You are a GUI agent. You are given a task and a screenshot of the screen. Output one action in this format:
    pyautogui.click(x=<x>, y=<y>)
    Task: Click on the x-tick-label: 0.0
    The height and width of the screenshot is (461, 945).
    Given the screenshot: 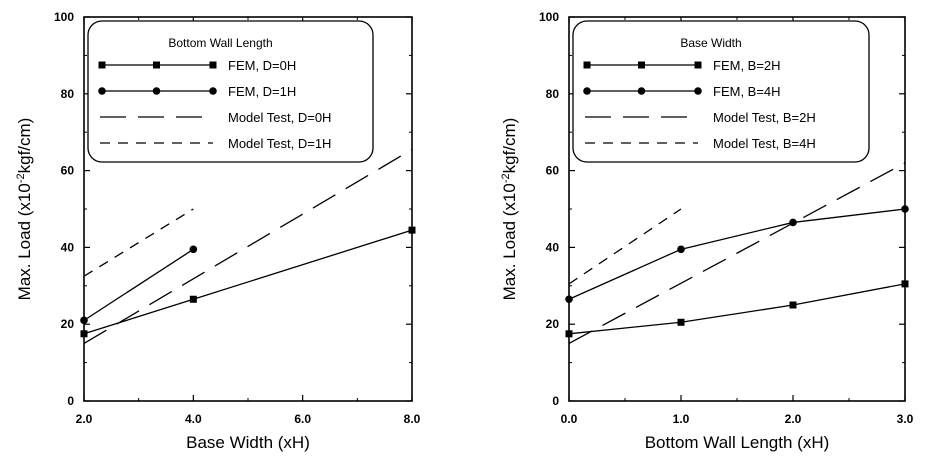 What is the action you would take?
    pyautogui.click(x=569, y=419)
    